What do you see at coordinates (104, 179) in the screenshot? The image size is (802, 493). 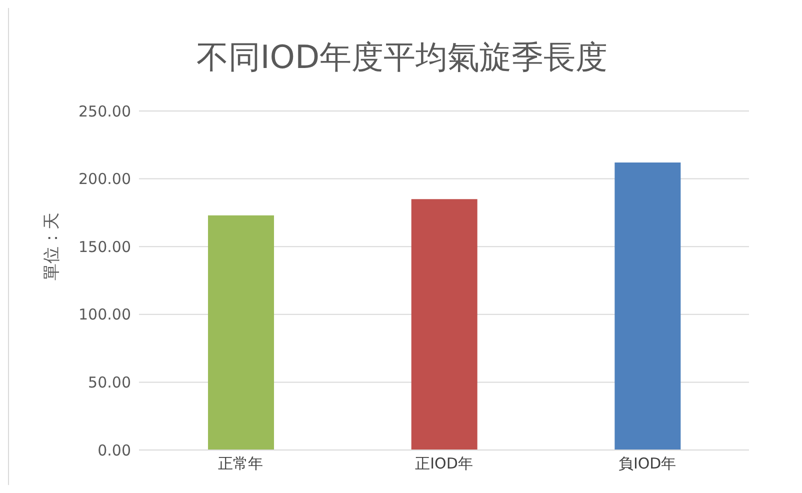 I see `y-tick-label: 200.00` at bounding box center [104, 179].